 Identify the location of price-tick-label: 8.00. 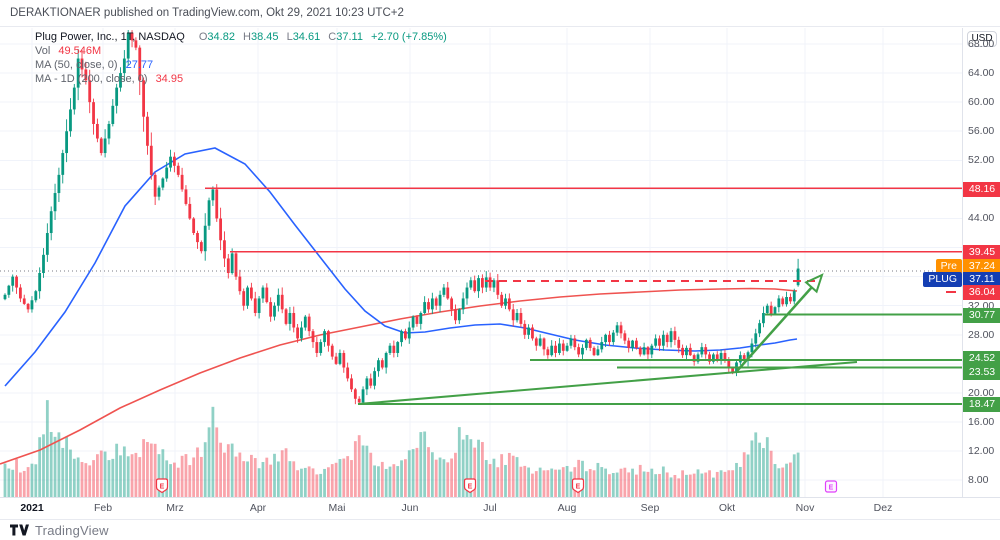
(978, 480).